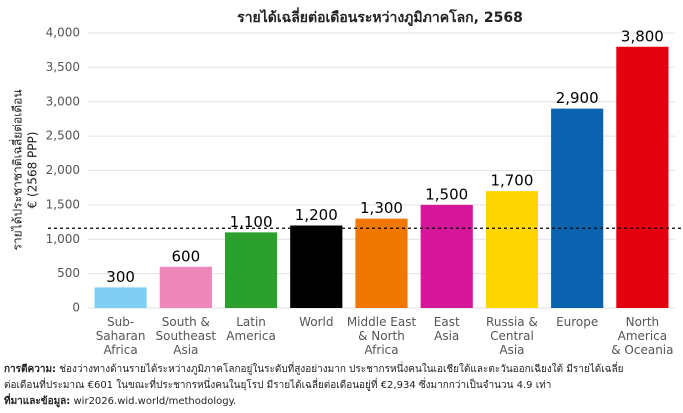 The width and height of the screenshot is (683, 413). I want to click on x-tick-line: East, so click(447, 322).